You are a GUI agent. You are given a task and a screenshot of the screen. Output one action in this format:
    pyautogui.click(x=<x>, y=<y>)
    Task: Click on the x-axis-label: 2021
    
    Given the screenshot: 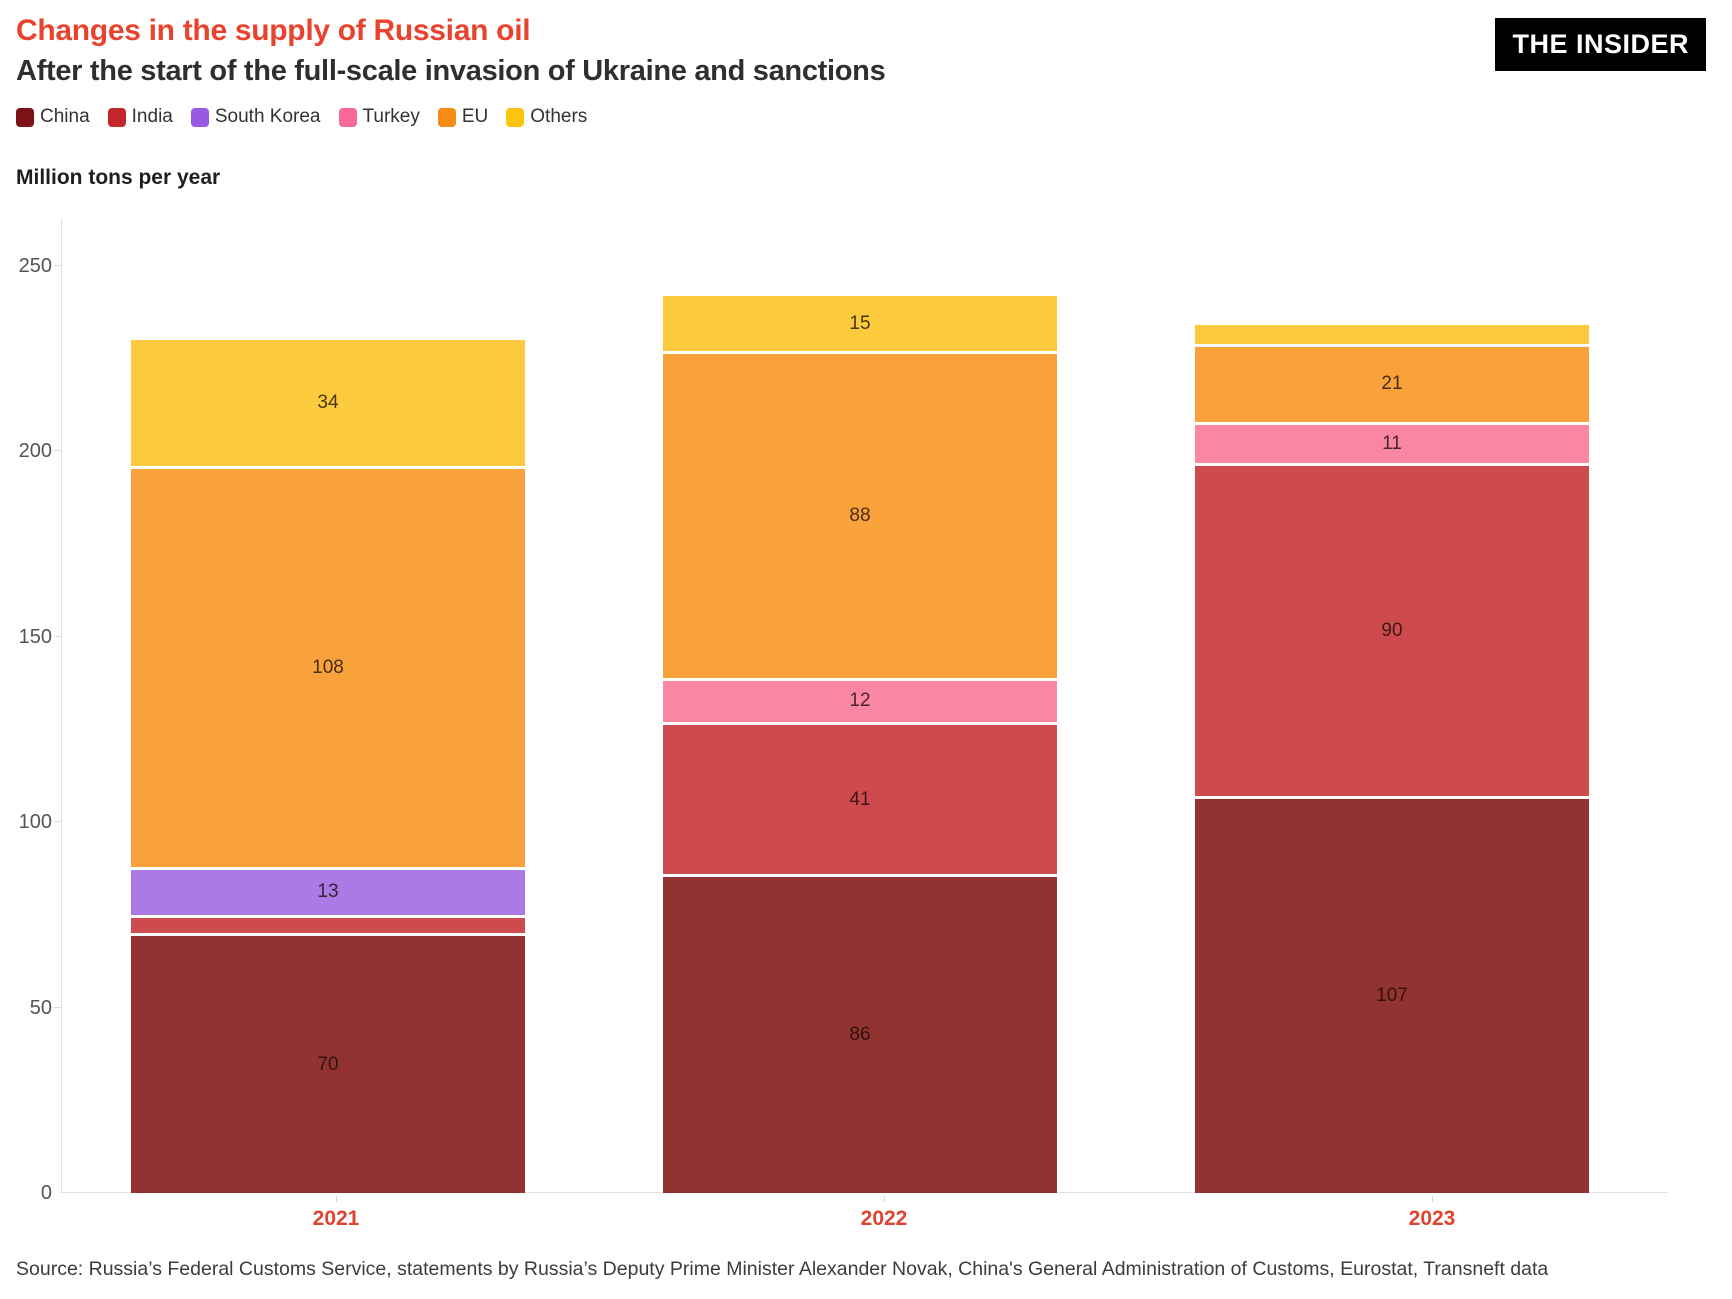 What is the action you would take?
    pyautogui.click(x=336, y=1218)
    